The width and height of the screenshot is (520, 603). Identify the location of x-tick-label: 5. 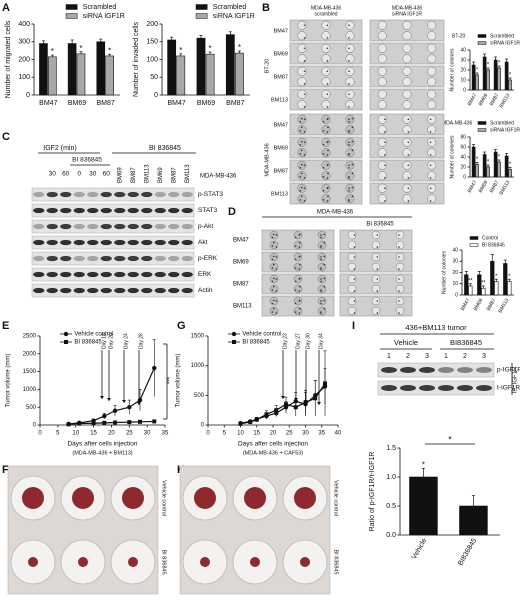
(58, 434).